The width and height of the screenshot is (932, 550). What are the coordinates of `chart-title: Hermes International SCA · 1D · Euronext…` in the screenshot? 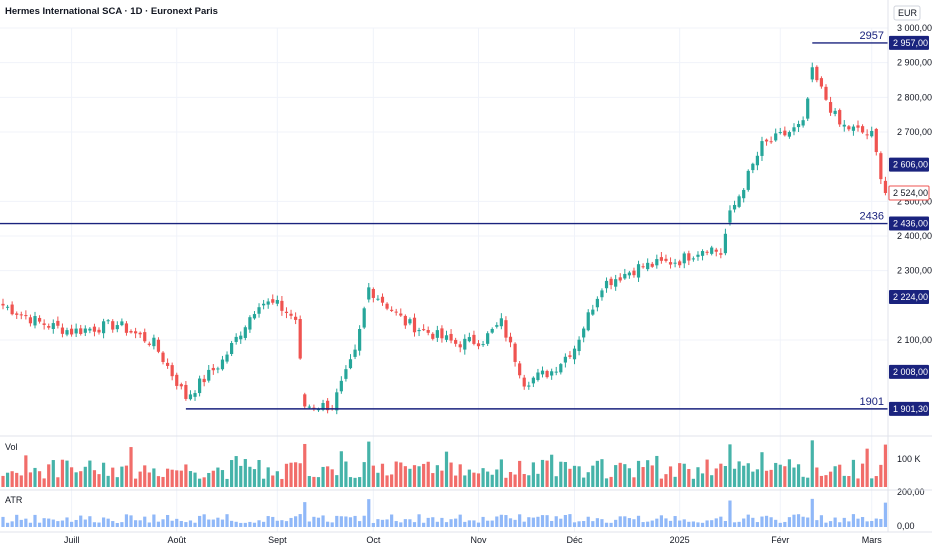 It's located at (111, 11).